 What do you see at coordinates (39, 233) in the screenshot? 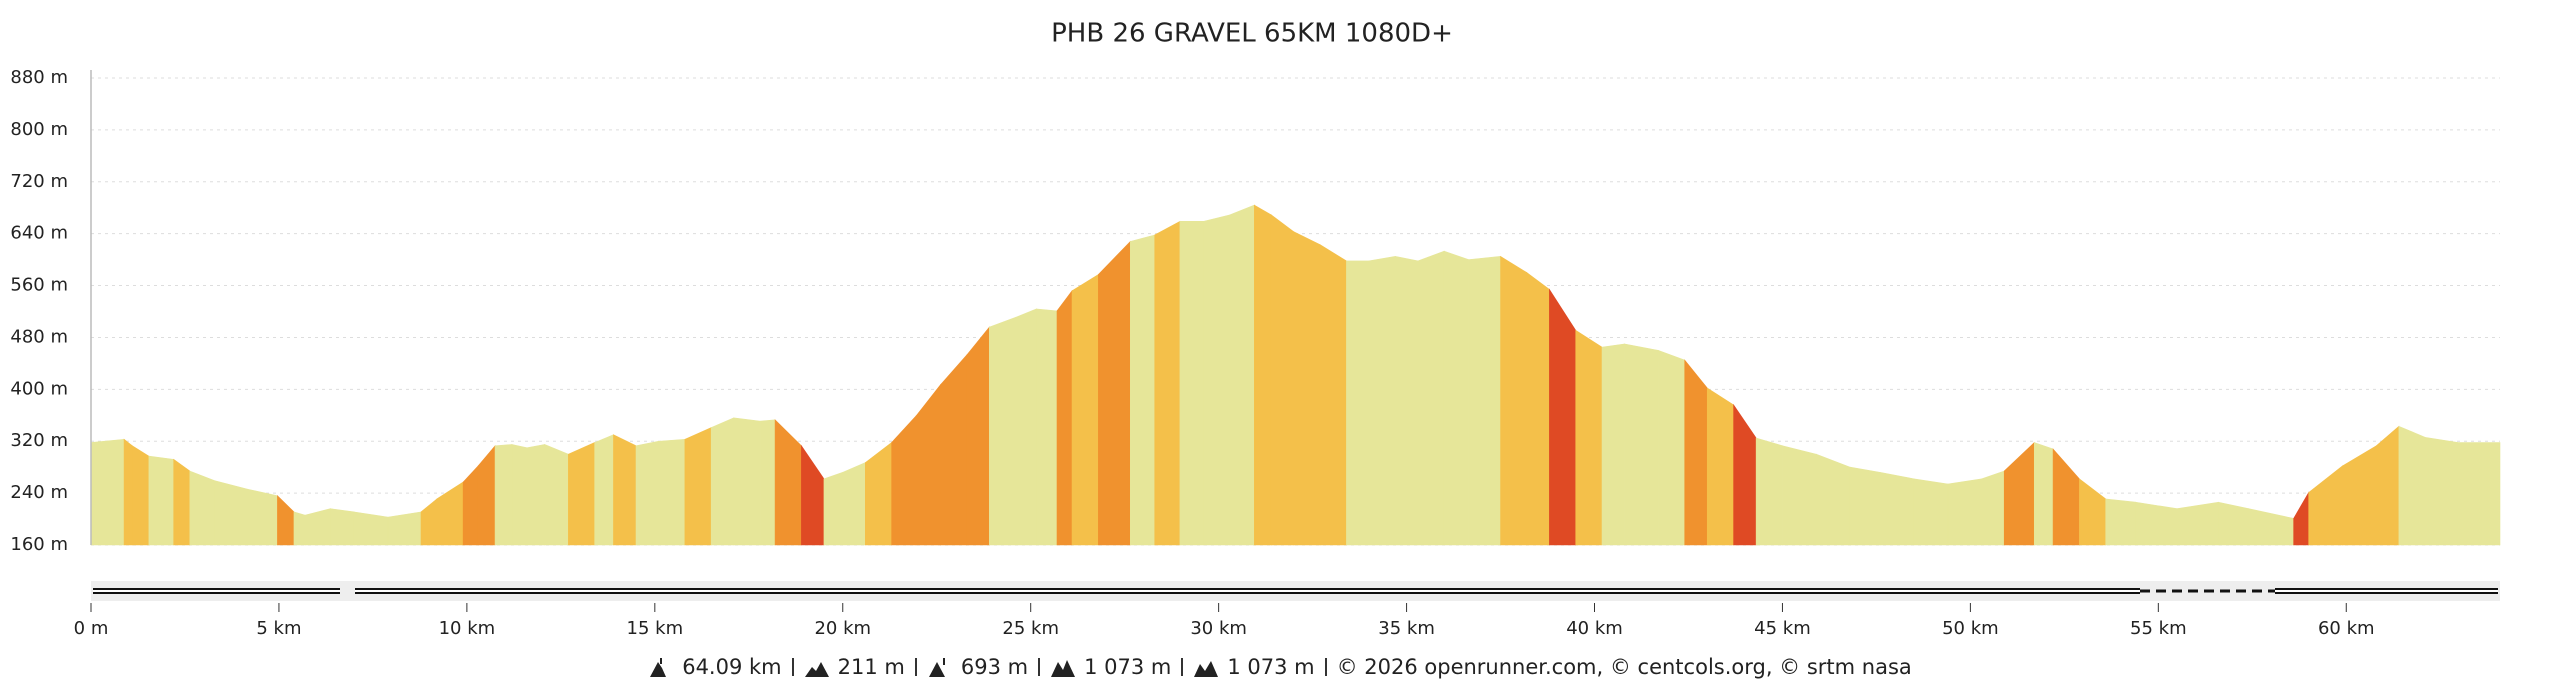
I see `y-tick-label: 640 m` at bounding box center [39, 233].